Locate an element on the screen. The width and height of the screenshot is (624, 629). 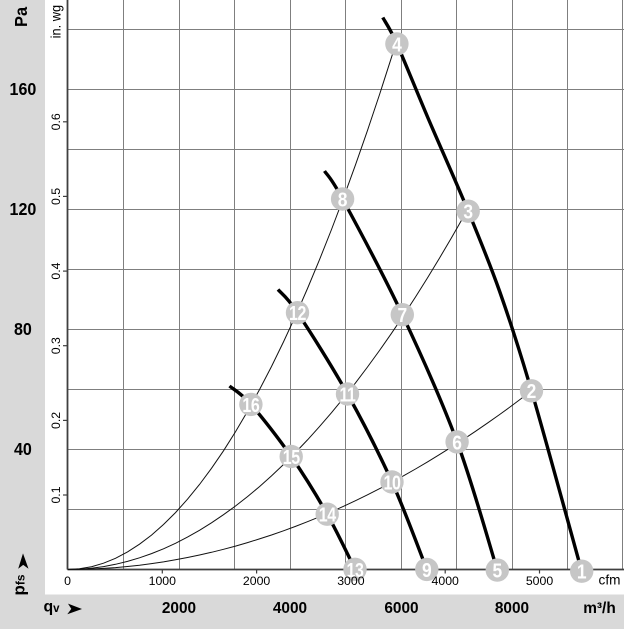
svg-text: 2 is located at coordinates (532, 392).